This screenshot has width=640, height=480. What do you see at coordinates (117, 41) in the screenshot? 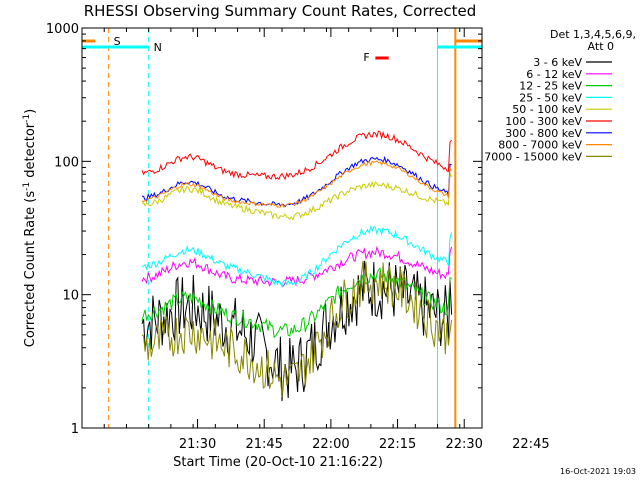
I see `saa-label: S` at bounding box center [117, 41].